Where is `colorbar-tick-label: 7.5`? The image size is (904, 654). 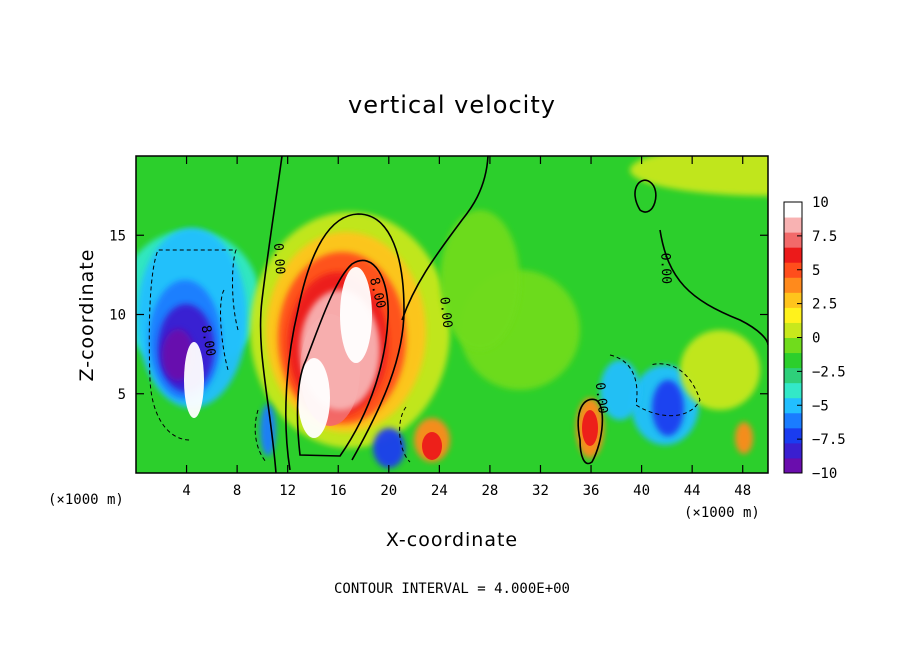 colorbar-tick-label: 7.5 is located at coordinates (824, 237).